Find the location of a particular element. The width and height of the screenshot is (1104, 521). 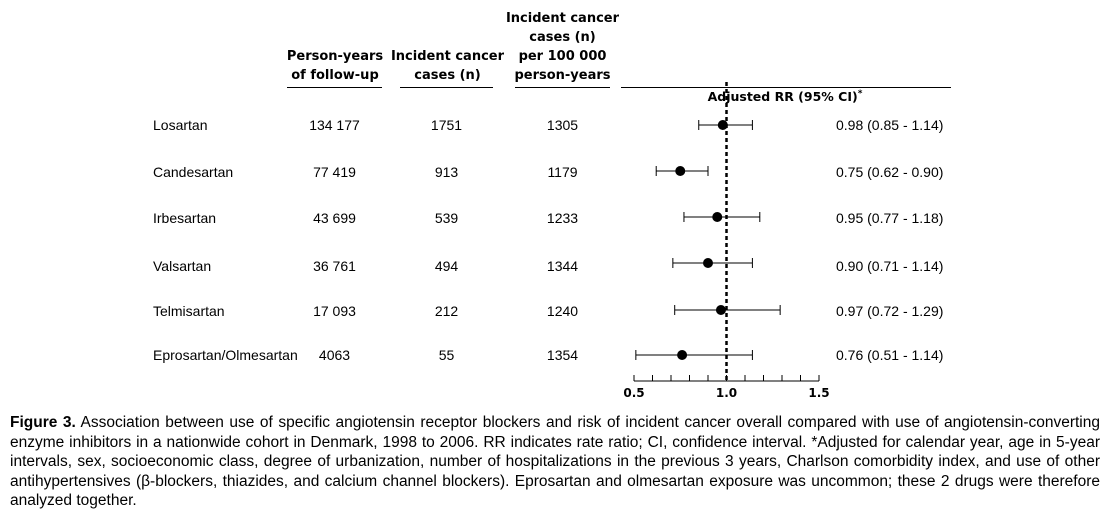

header-adjusted-rr-text: Adjusted RR (95% CI) is located at coordinates (782, 97).